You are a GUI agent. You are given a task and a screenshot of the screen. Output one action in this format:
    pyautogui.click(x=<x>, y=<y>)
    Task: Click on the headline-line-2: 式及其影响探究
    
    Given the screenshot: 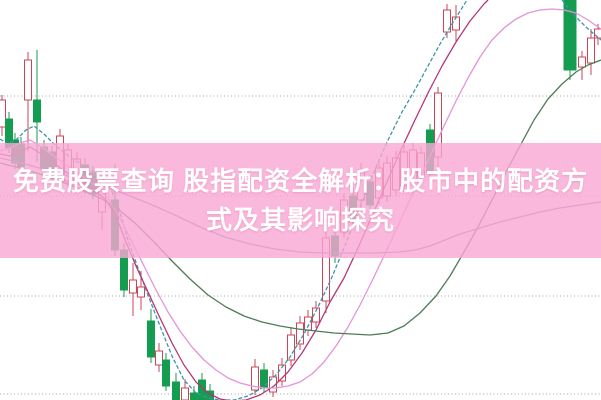 What is the action you would take?
    pyautogui.click(x=300, y=219)
    